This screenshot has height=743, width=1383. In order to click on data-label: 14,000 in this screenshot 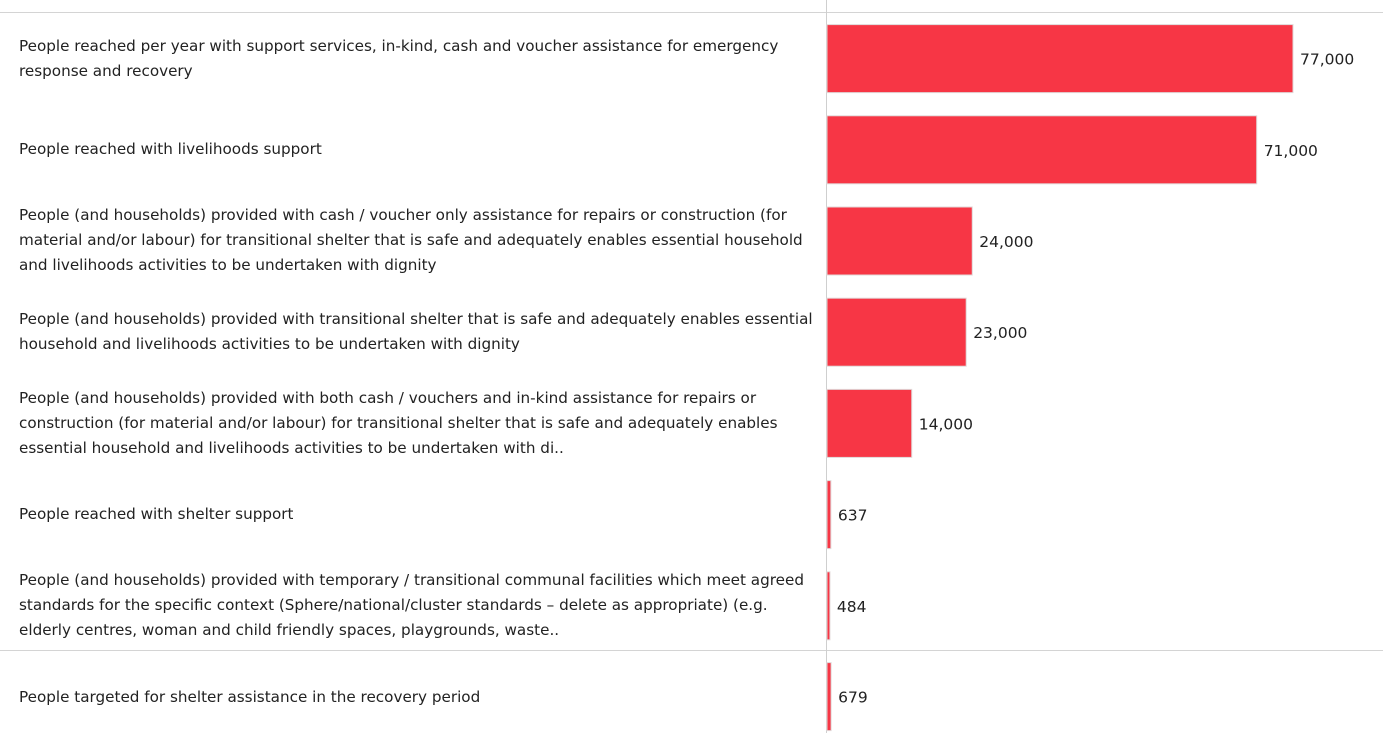, I will do `click(946, 424)`.